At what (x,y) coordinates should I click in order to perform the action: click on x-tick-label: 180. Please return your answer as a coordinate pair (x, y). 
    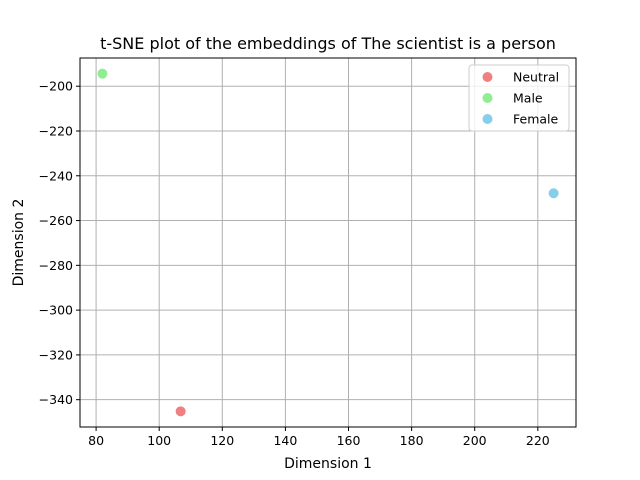
    Looking at the image, I should click on (412, 440).